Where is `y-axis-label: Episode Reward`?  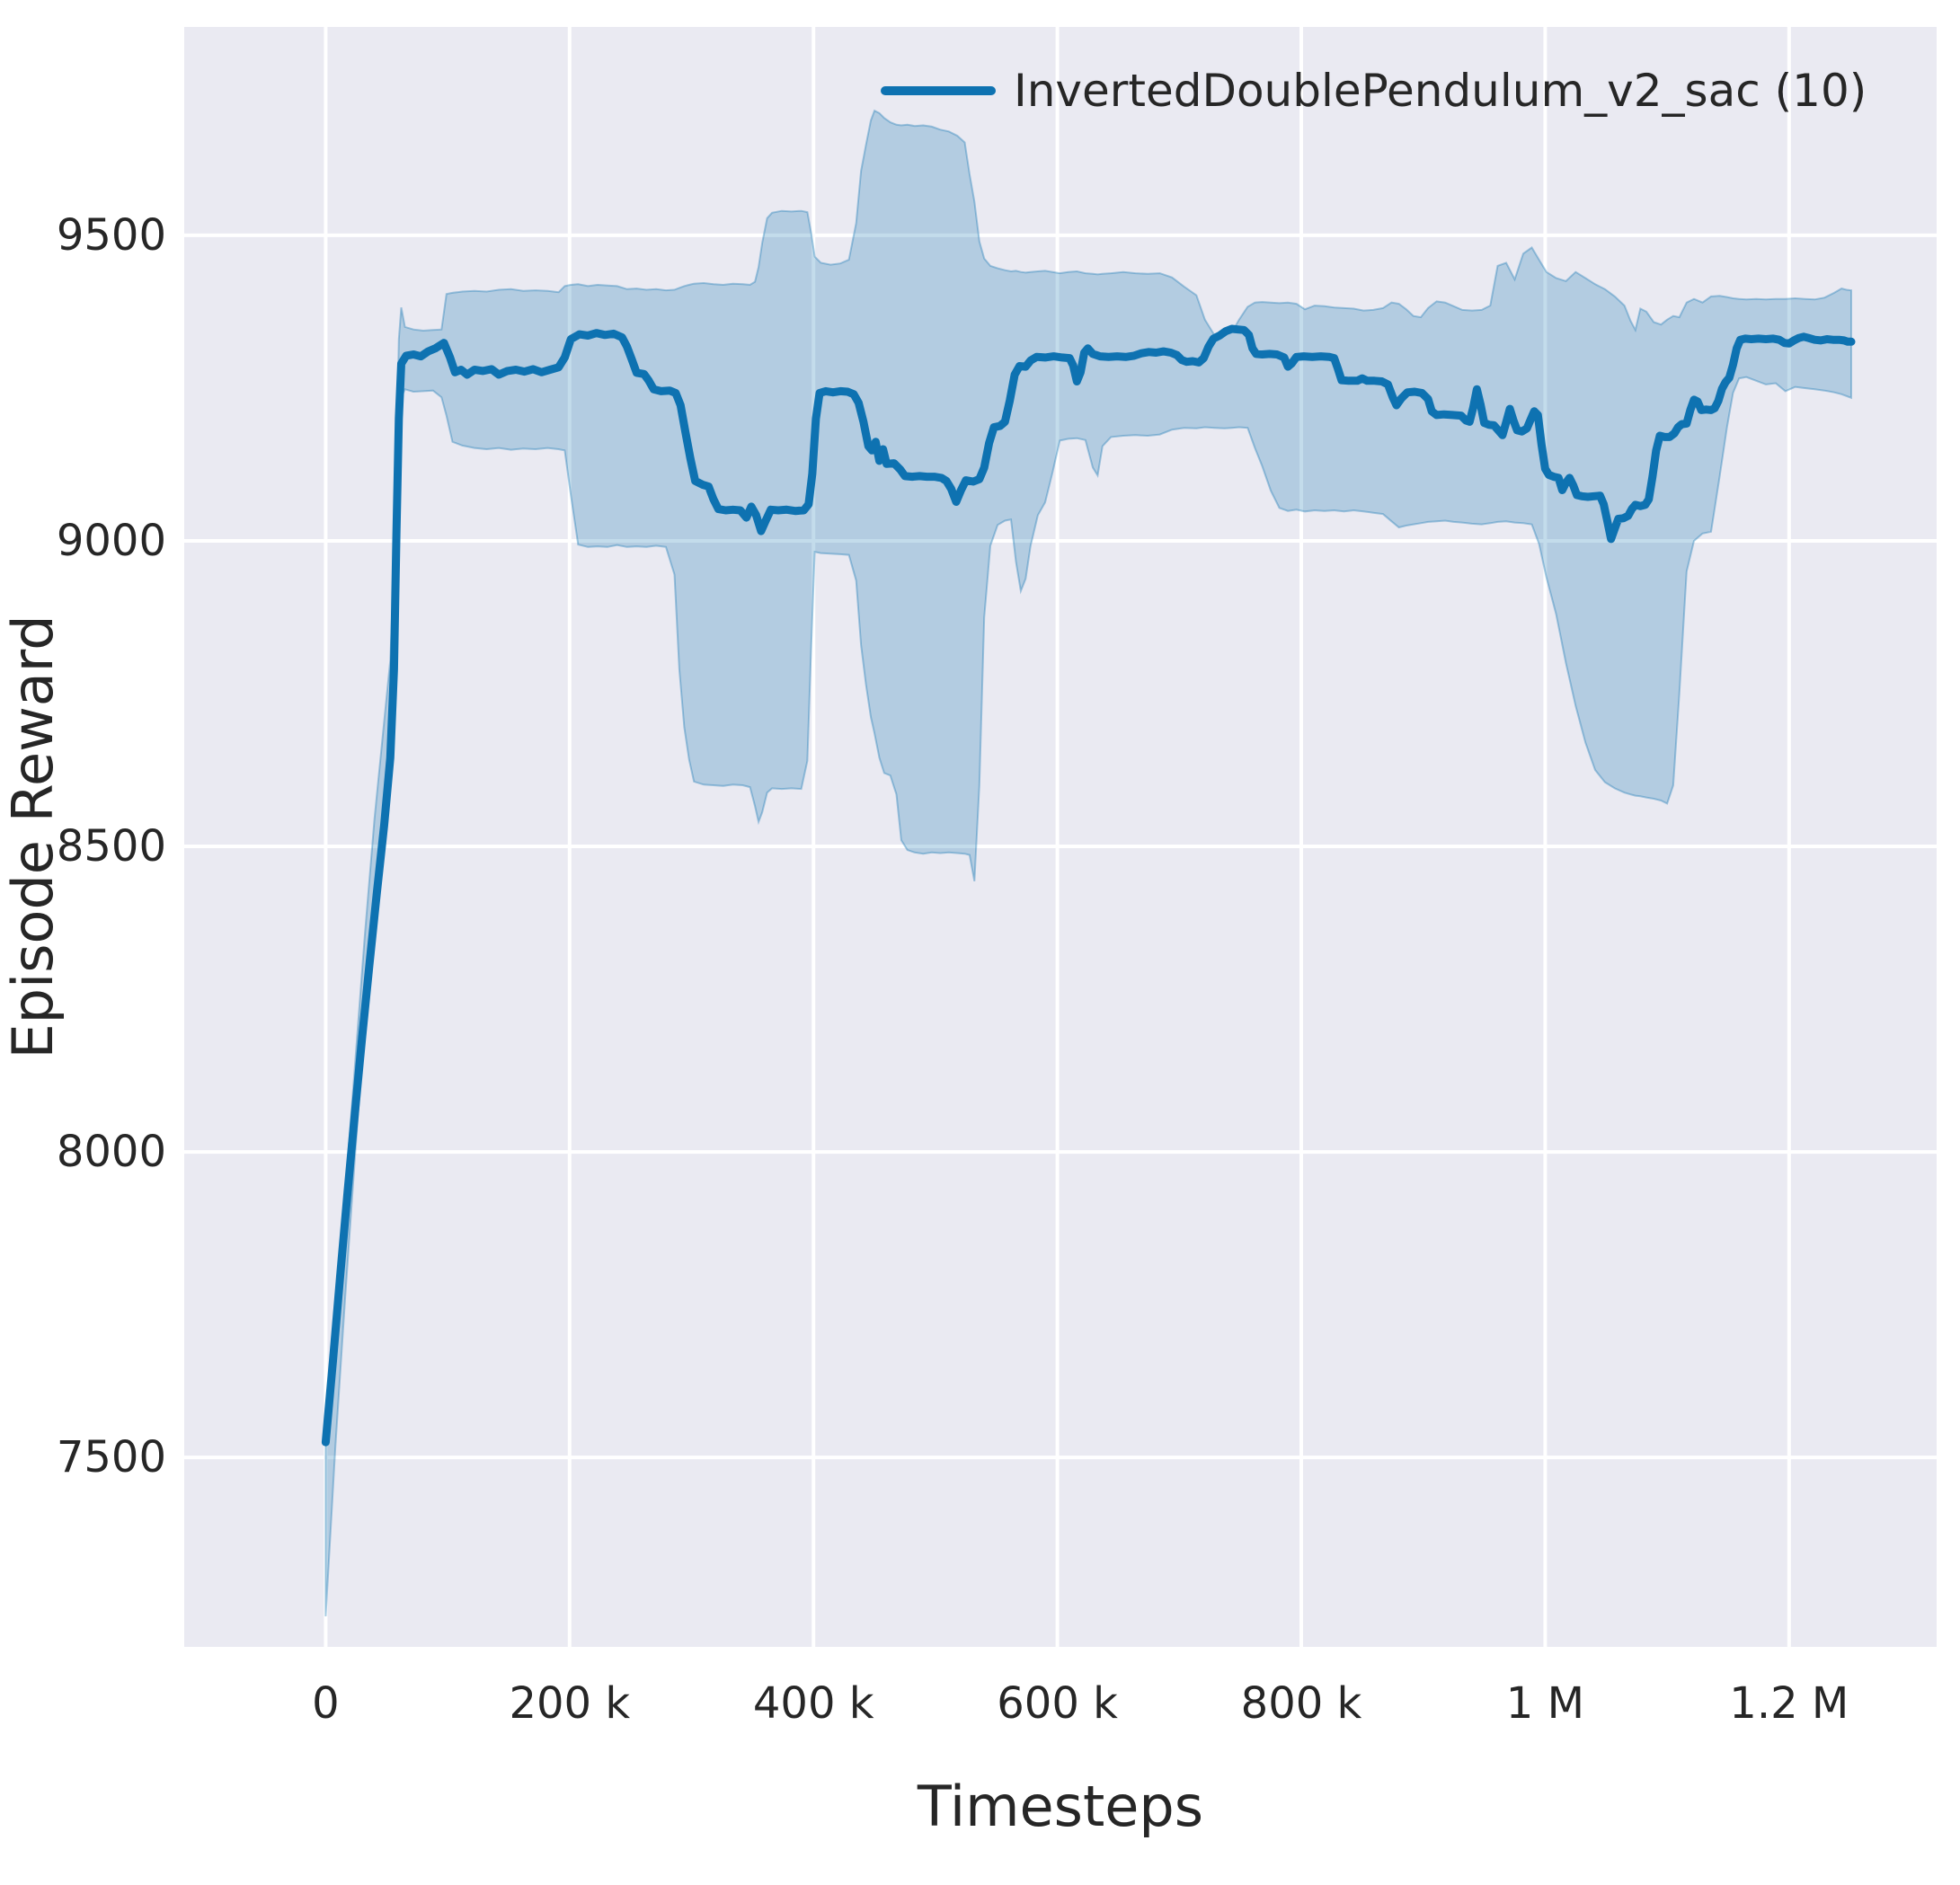
y-axis-label: Episode Reward is located at coordinates (33, 836).